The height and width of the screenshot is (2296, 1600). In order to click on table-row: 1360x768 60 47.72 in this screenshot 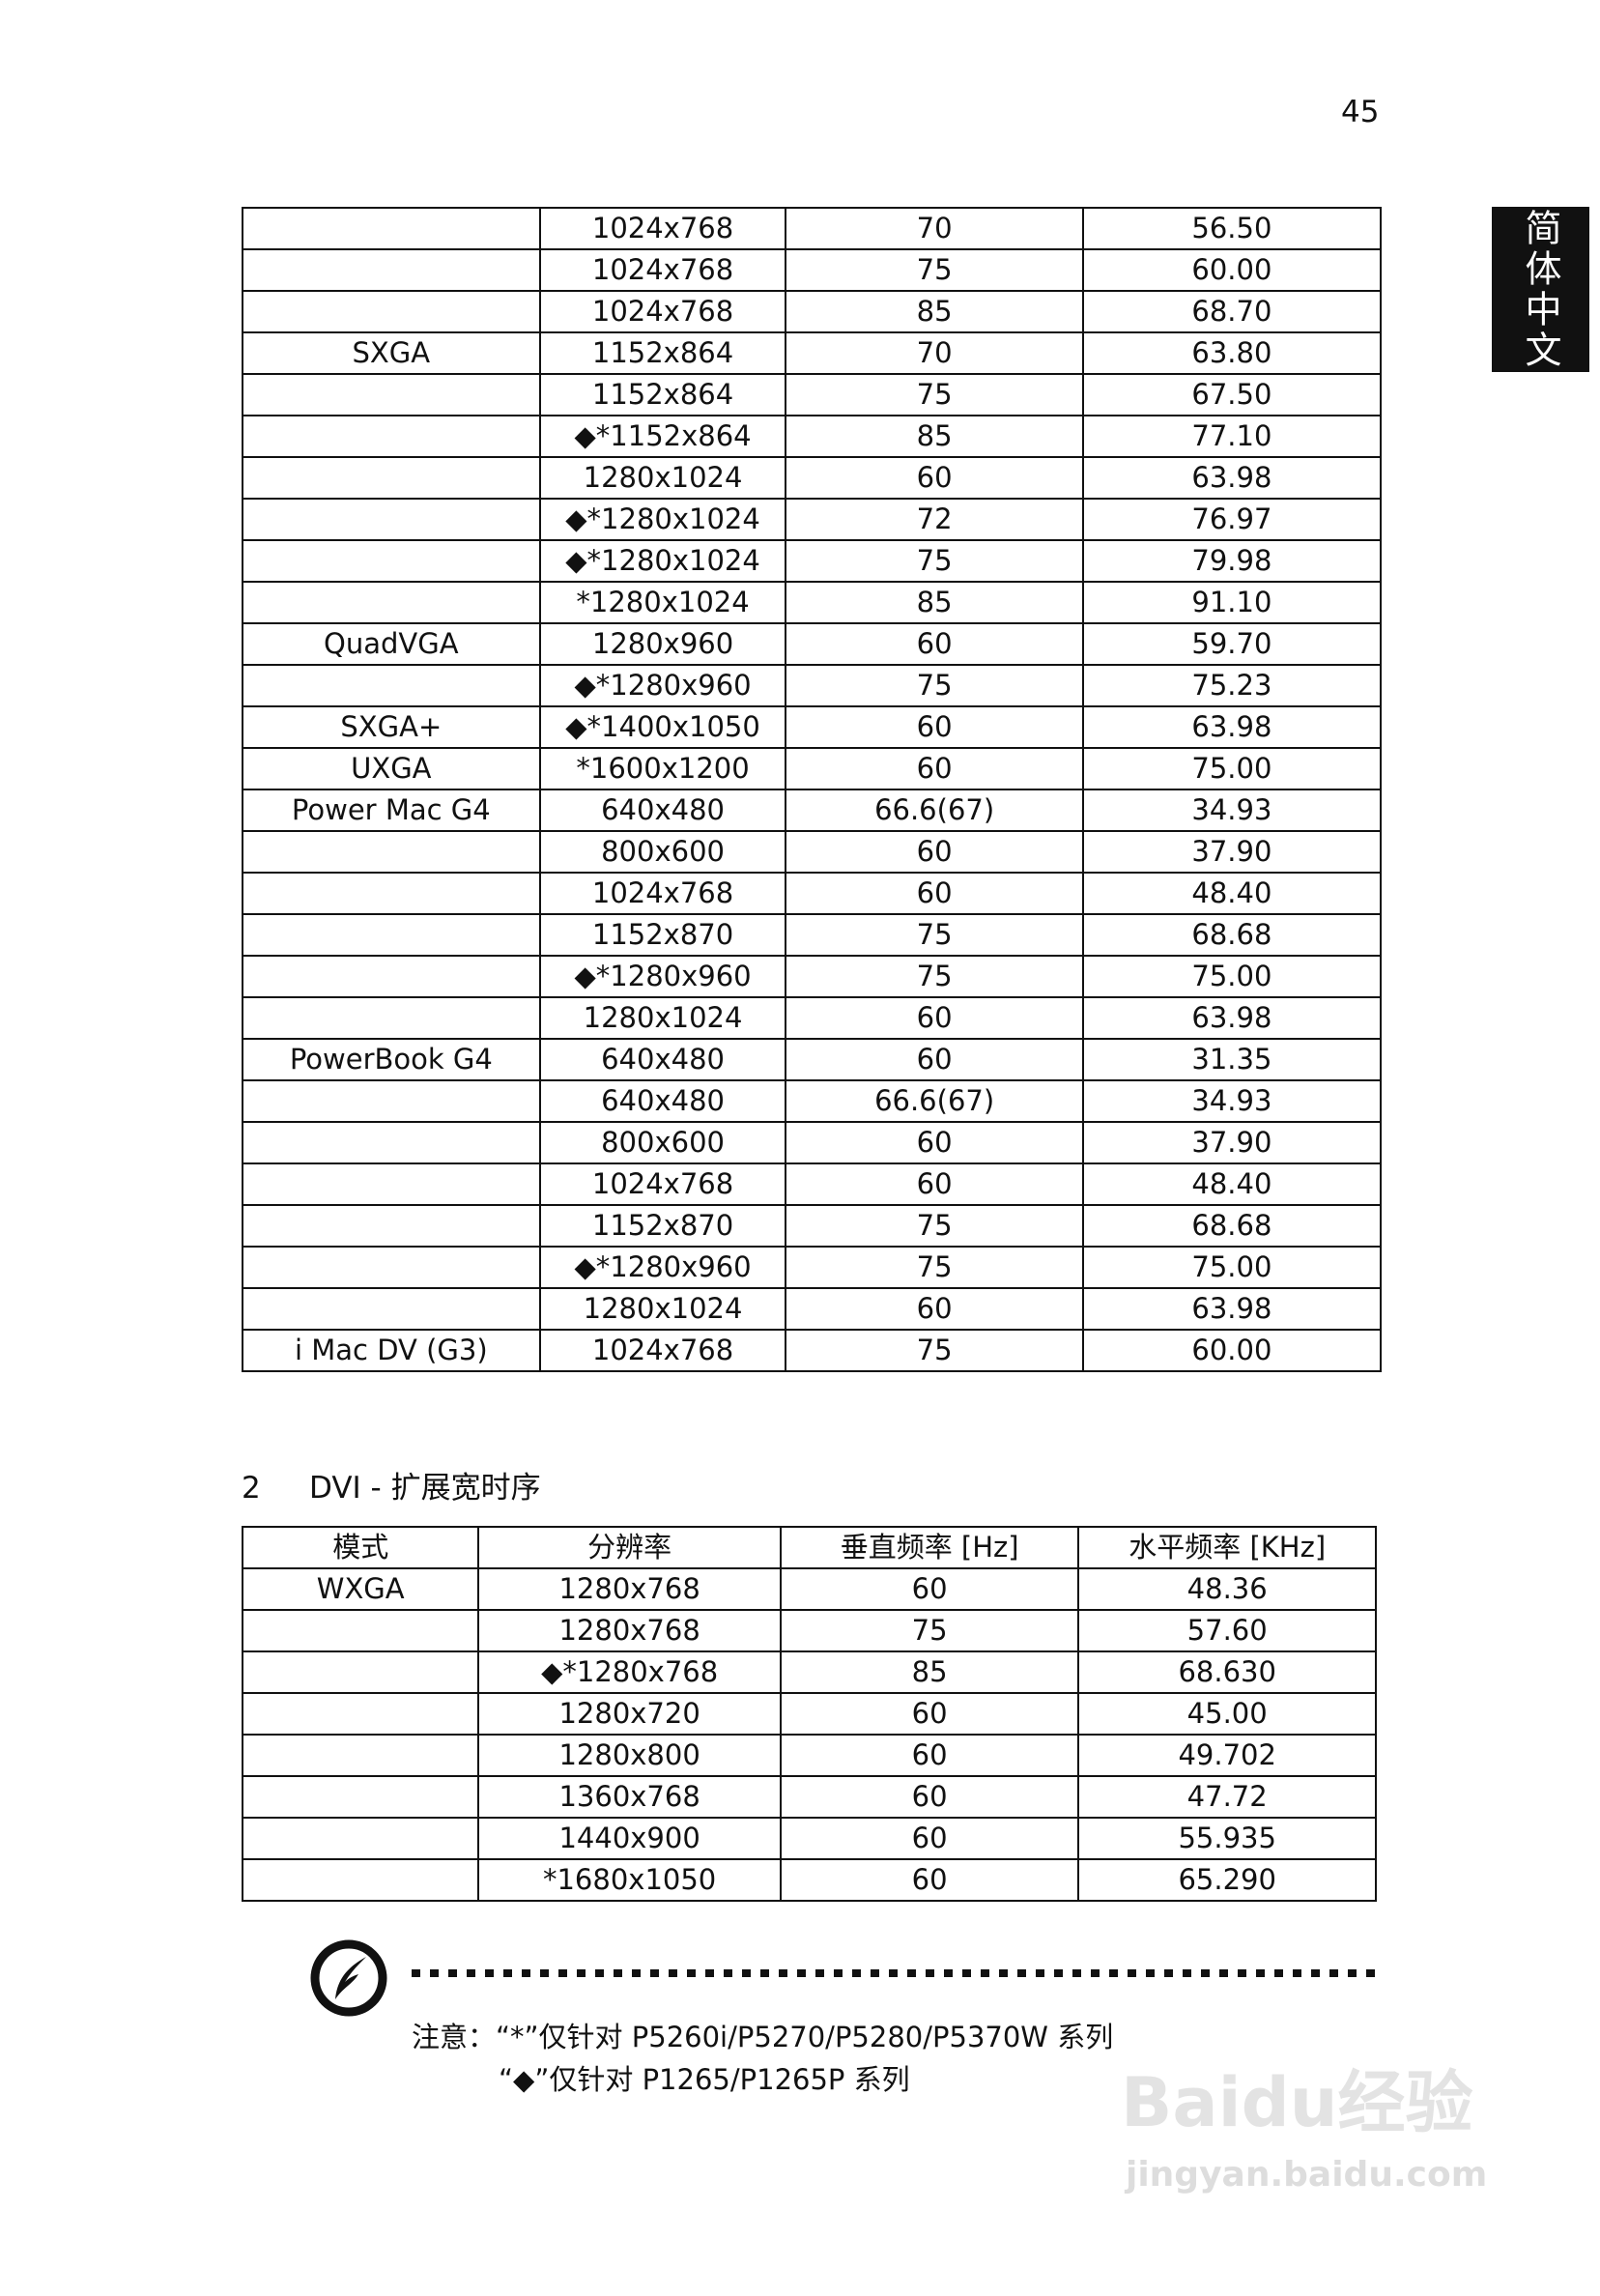, I will do `click(809, 1797)`.